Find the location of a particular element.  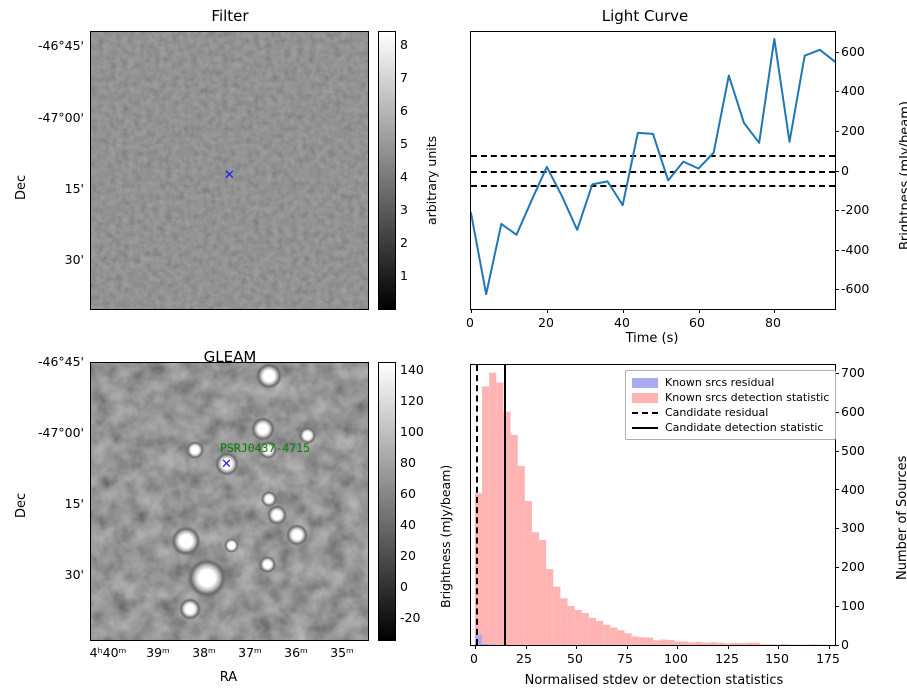

gleam-xtick-4: 36ᵐ is located at coordinates (296, 652).